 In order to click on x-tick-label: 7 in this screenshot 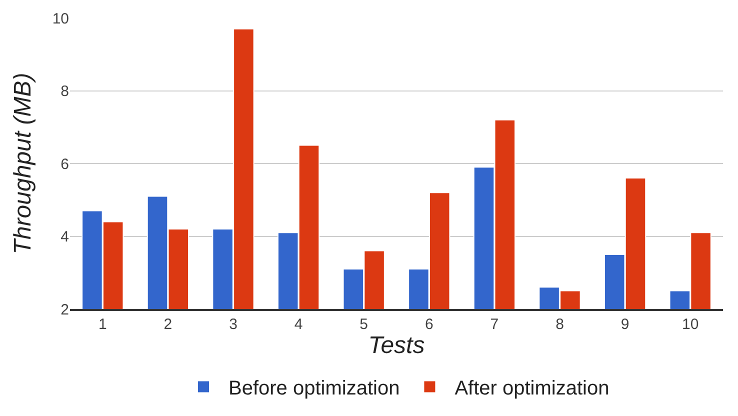, I will do `click(494, 324)`.